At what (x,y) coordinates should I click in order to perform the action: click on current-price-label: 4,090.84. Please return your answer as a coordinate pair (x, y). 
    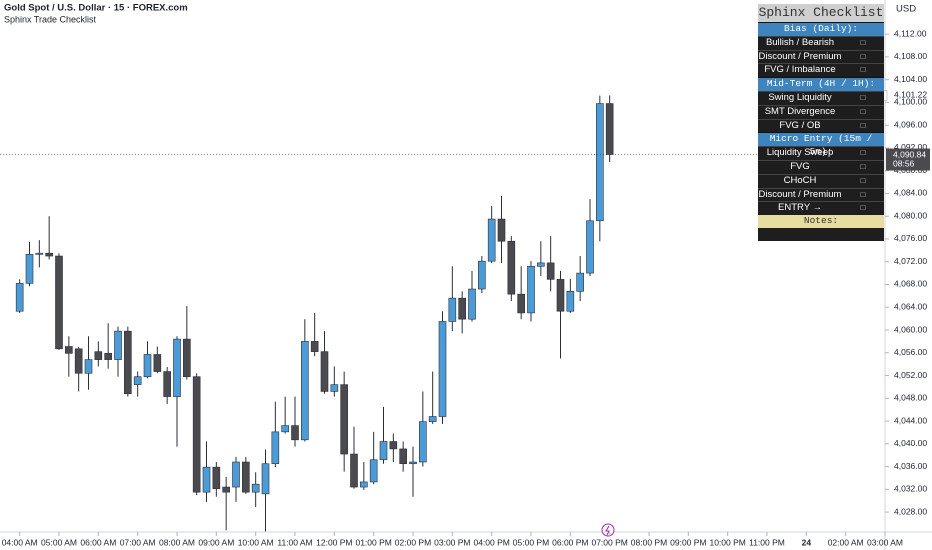
    Looking at the image, I should click on (909, 154).